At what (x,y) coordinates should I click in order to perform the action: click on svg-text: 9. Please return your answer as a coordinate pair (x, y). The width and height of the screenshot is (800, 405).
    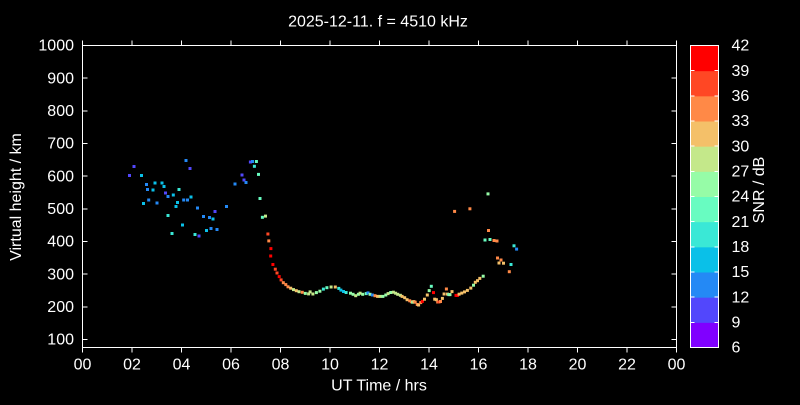
    Looking at the image, I should click on (736, 323).